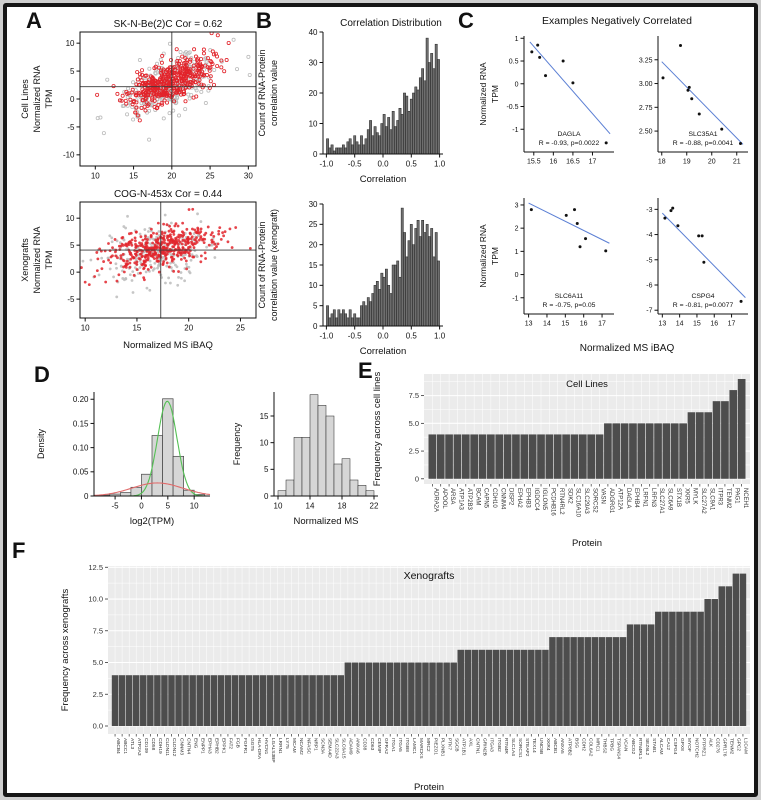 The height and width of the screenshot is (800, 761). What do you see at coordinates (486, 498) in the screenshot?
I see `protein-tick-label: CAPN5` at bounding box center [486, 498].